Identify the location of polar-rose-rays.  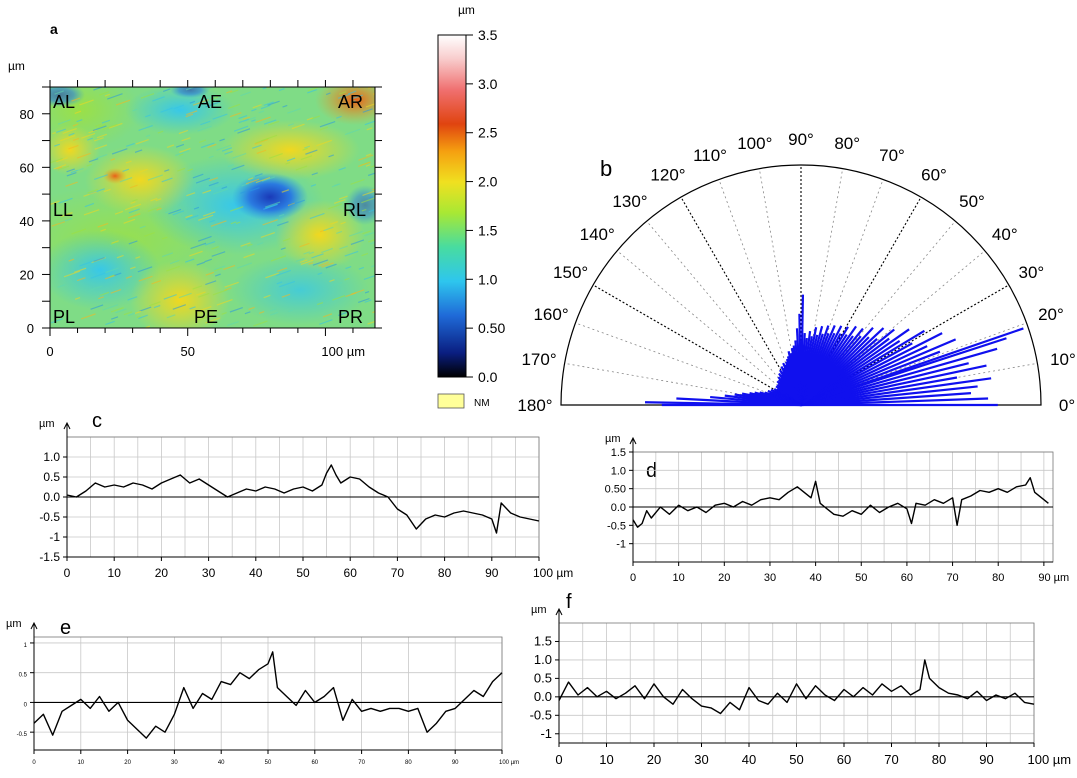
(834, 350).